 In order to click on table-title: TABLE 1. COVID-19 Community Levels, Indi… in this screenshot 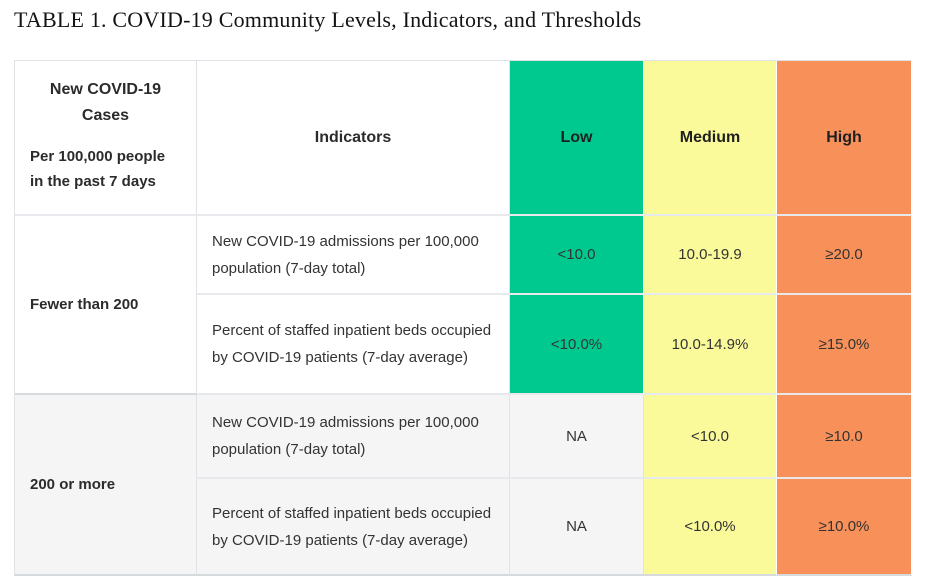, I will do `click(328, 19)`.